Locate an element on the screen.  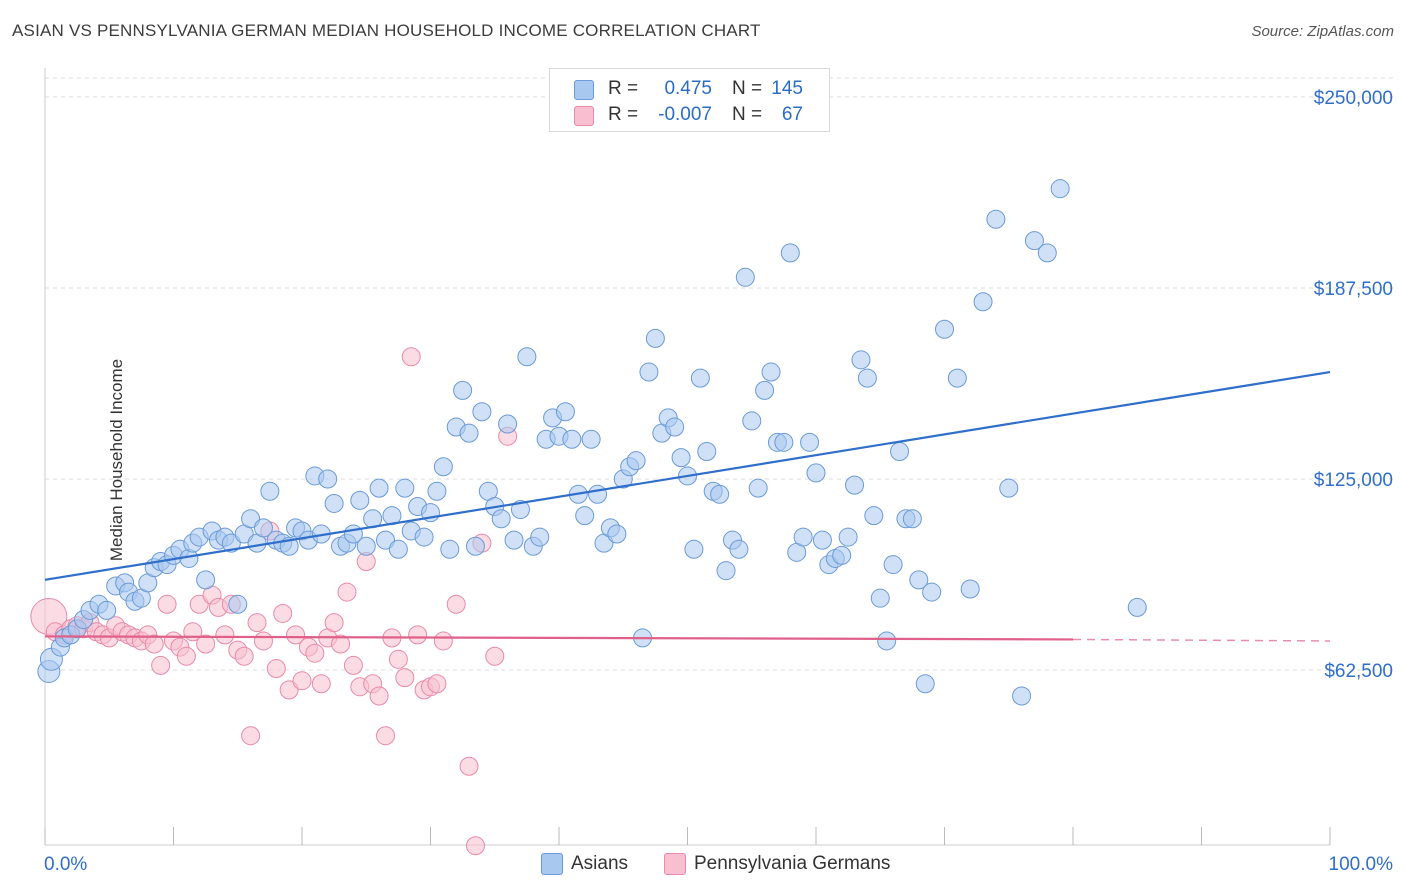
pennsylvania-germans-trend-line is located at coordinates (559, 638).